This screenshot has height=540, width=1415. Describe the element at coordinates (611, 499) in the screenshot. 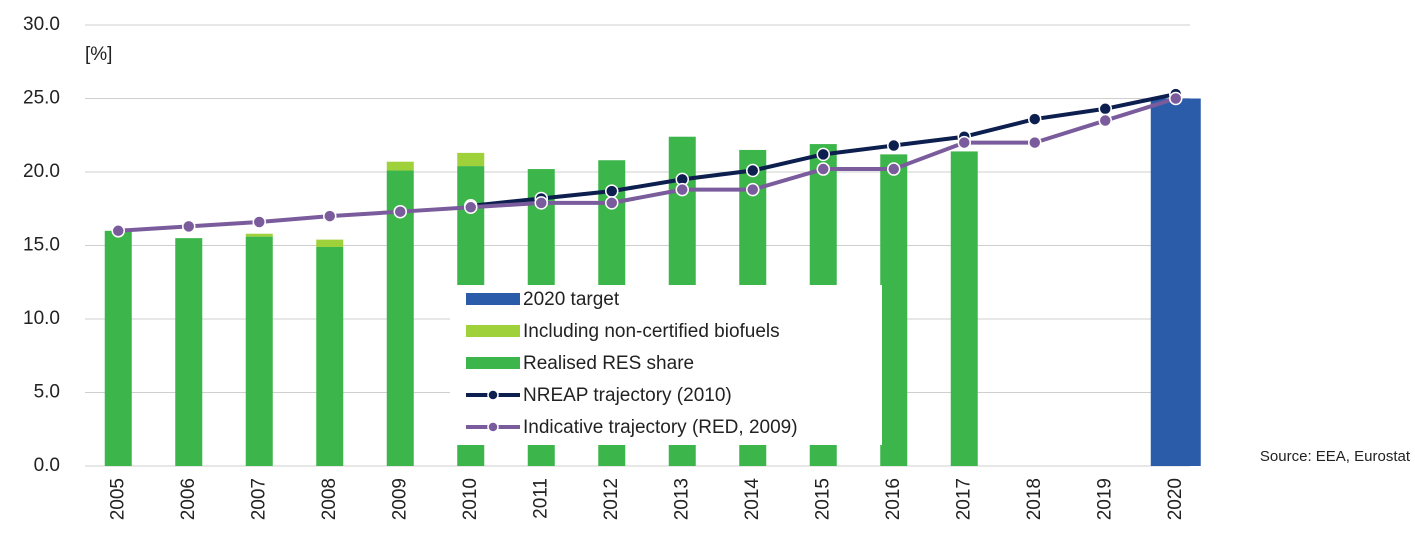

I see `x-tick-label: 2012` at that location.